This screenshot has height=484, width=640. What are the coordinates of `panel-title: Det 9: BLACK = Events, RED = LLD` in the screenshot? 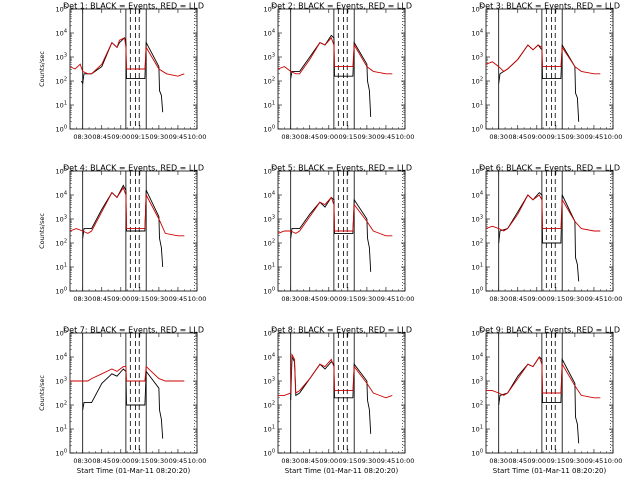 It's located at (549, 330).